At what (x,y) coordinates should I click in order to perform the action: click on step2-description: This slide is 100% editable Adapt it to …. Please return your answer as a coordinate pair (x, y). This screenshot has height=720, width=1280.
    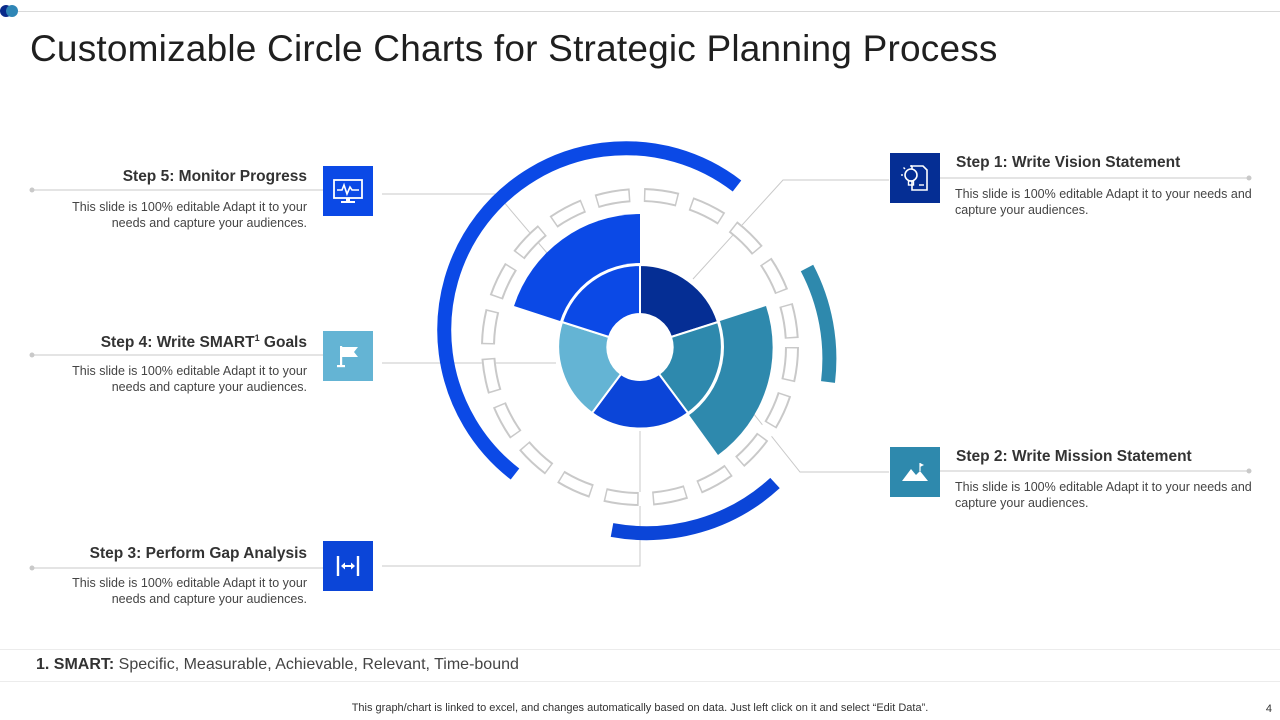
    Looking at the image, I should click on (1103, 495).